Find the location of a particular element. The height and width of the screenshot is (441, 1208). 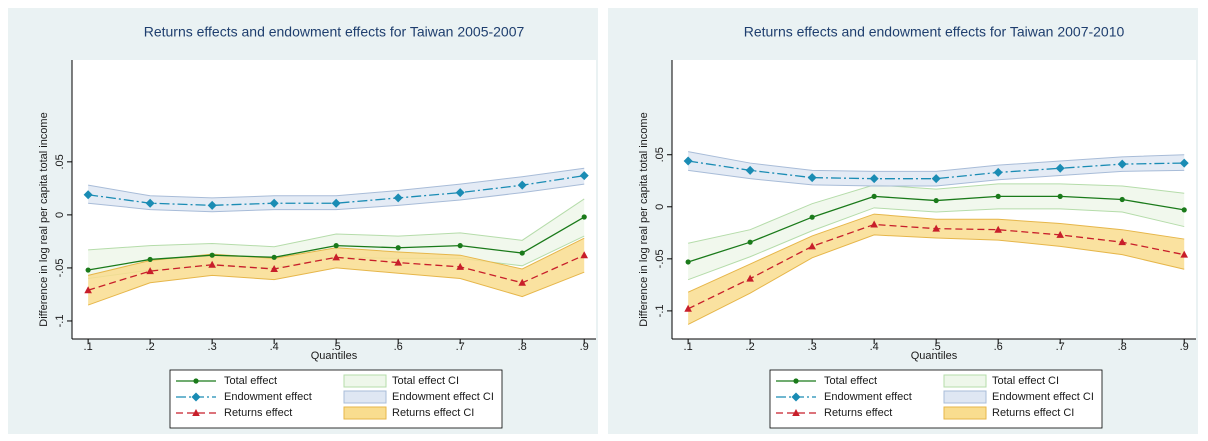

legend-label: Endowment effect is located at coordinates (268, 397).